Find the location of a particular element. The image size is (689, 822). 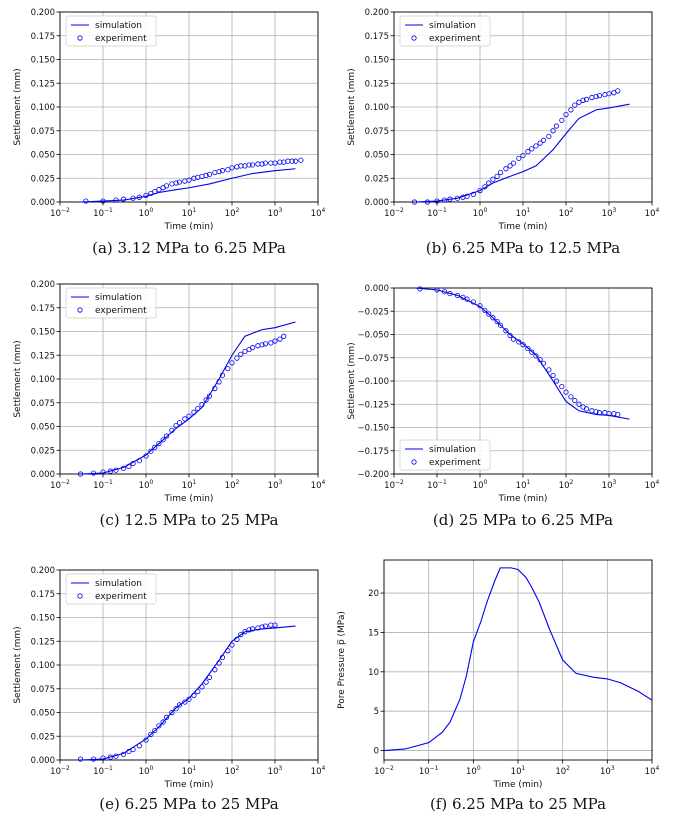

series-line-simulation is located at coordinates (188, 185).